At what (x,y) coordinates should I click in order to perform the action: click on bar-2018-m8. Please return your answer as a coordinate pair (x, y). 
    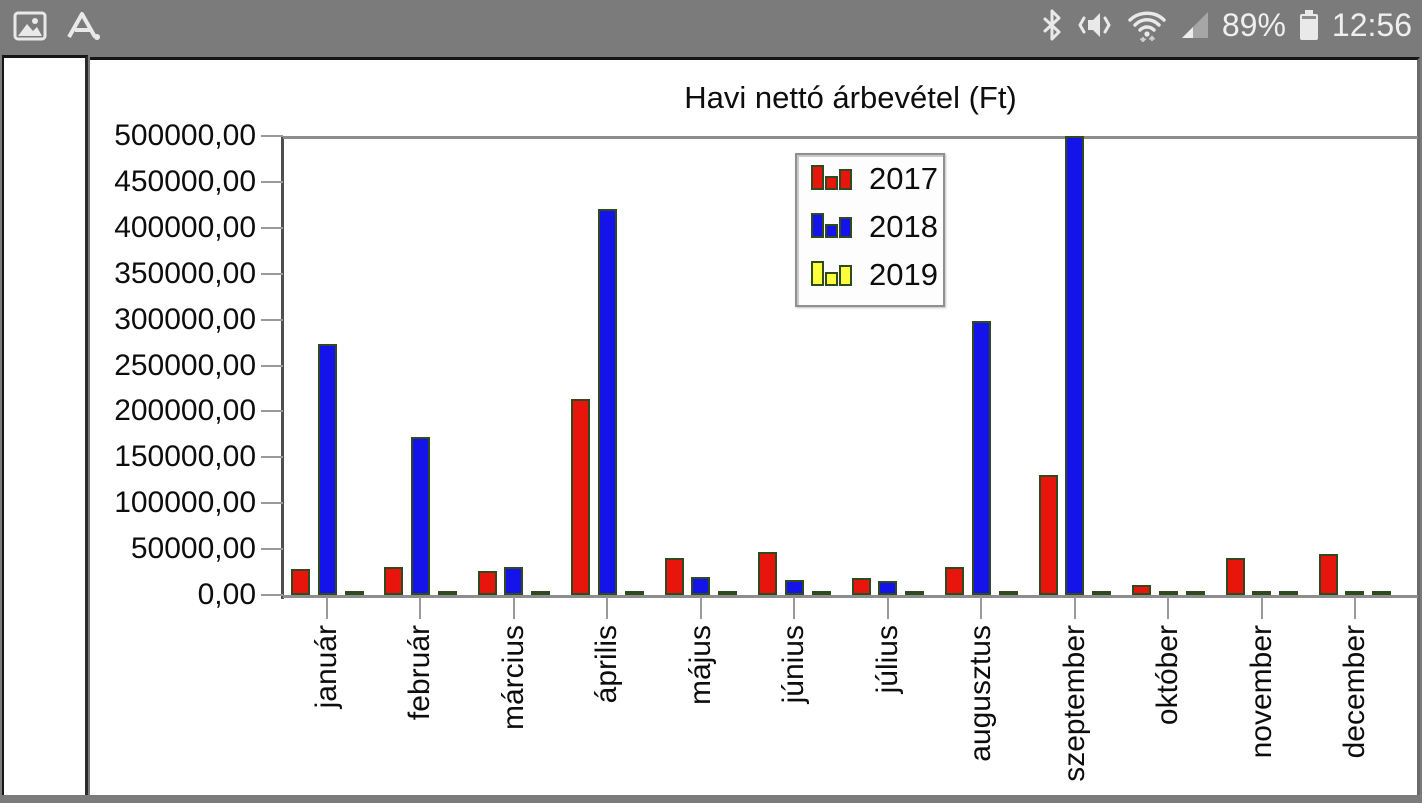
    Looking at the image, I should click on (981, 458).